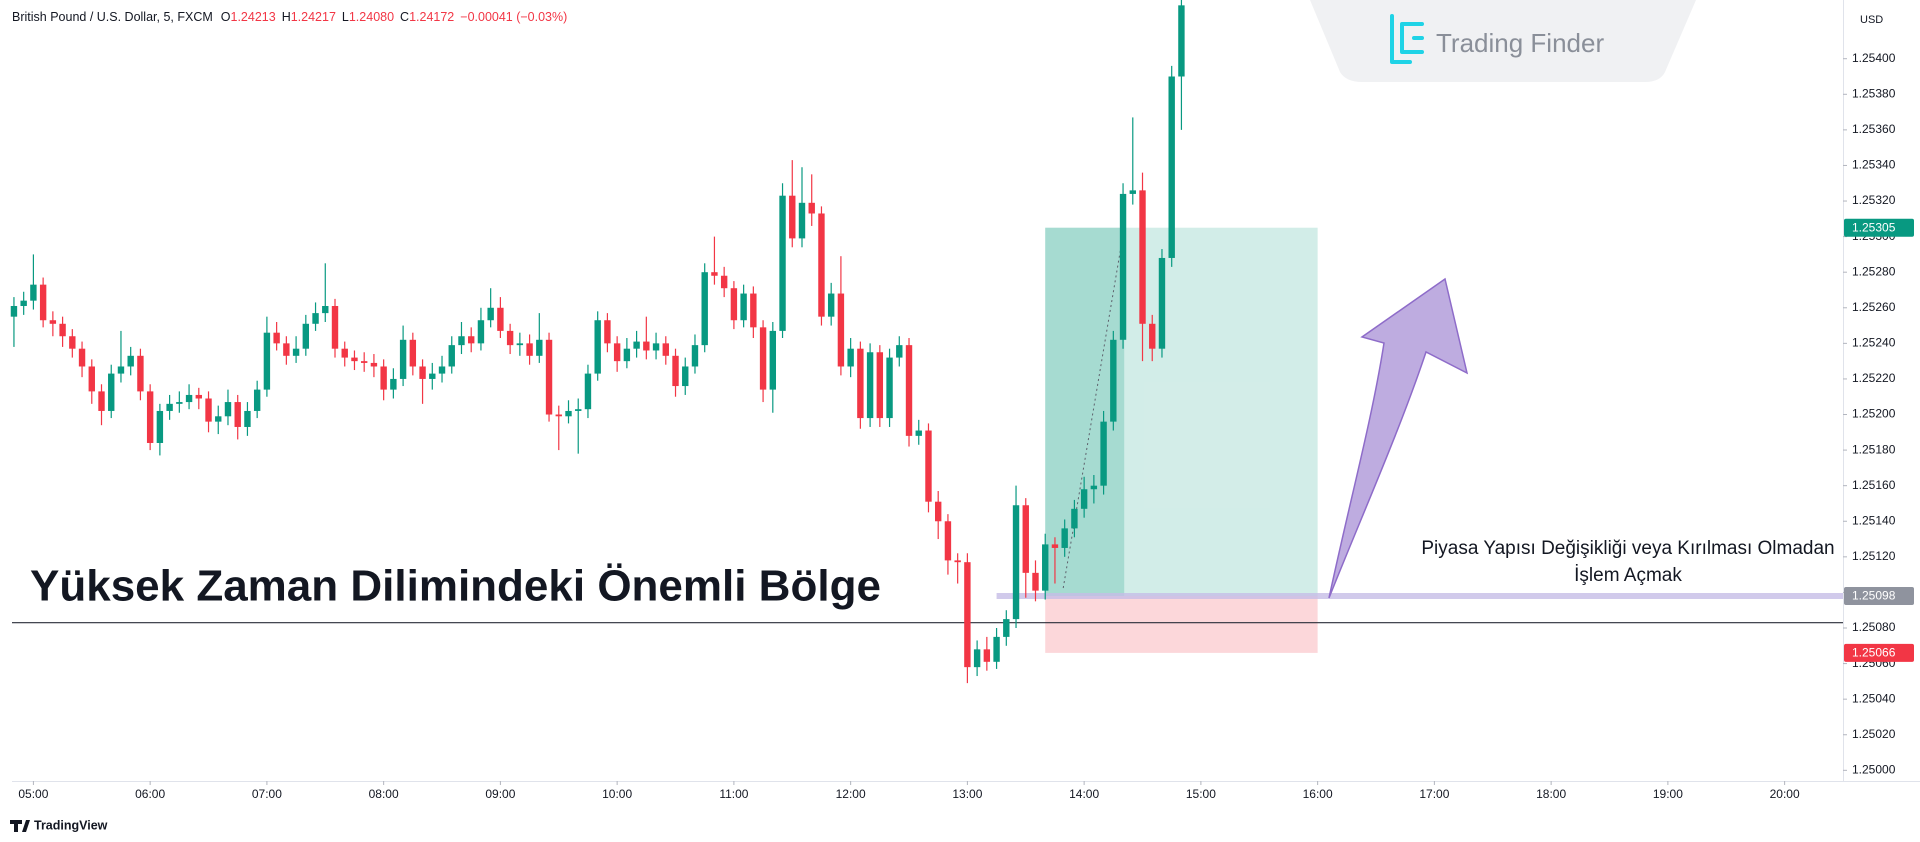 This screenshot has height=842, width=1920. Describe the element at coordinates (1874, 449) in the screenshot. I see `y-tick-label: 1.25180` at that location.